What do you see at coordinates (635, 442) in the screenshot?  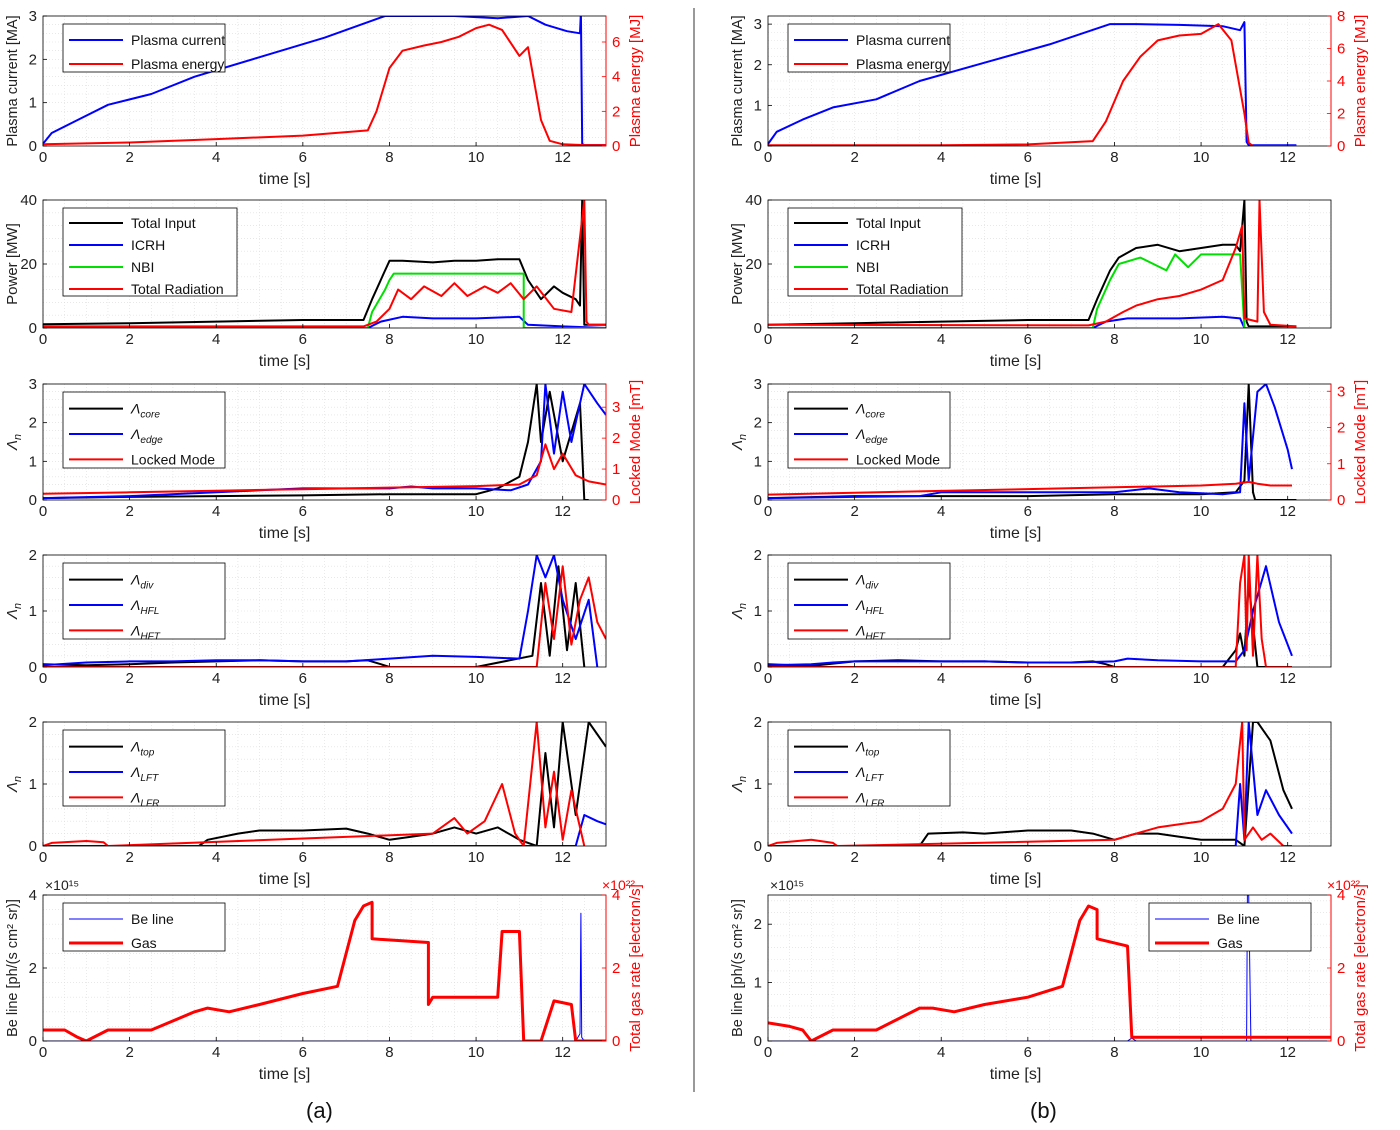 I see `y2-axis-label: Locked Mode [mT]` at bounding box center [635, 442].